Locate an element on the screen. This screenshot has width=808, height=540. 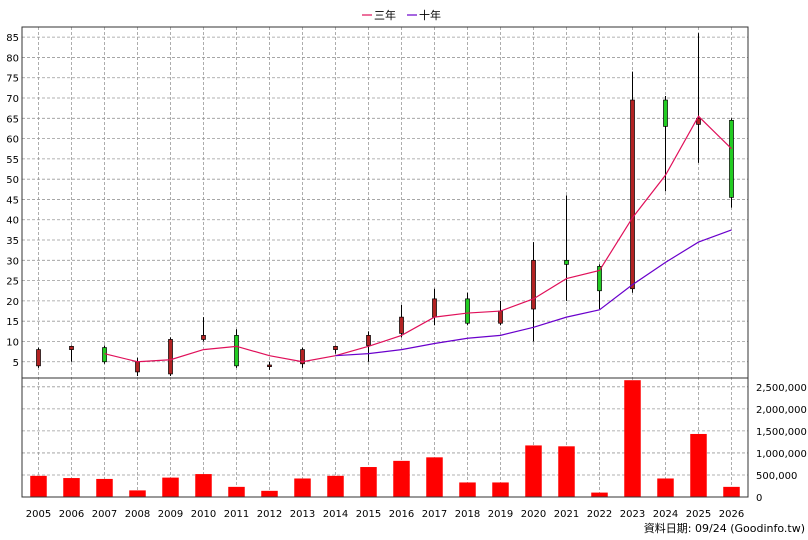
volume-tick-label: 2,500,000 is located at coordinates (781, 388).